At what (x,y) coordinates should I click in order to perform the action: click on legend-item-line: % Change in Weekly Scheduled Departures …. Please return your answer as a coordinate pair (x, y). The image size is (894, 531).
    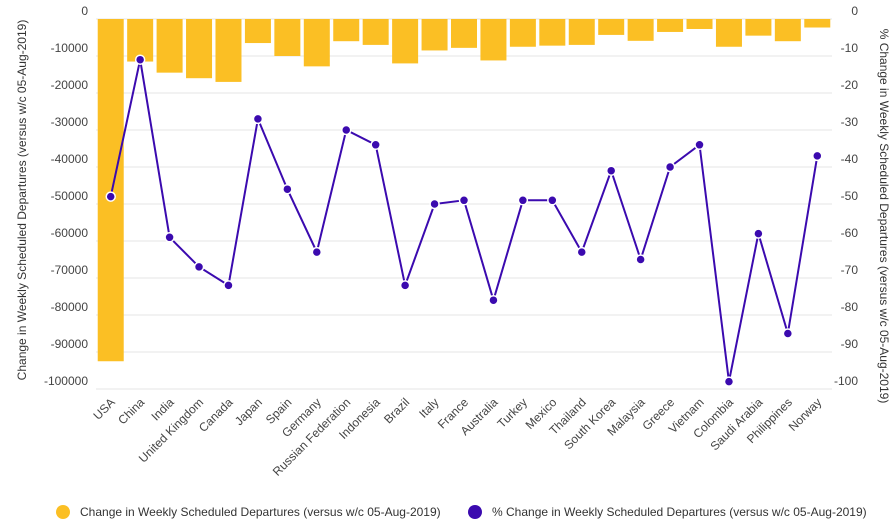
    Looking at the image, I should click on (667, 512).